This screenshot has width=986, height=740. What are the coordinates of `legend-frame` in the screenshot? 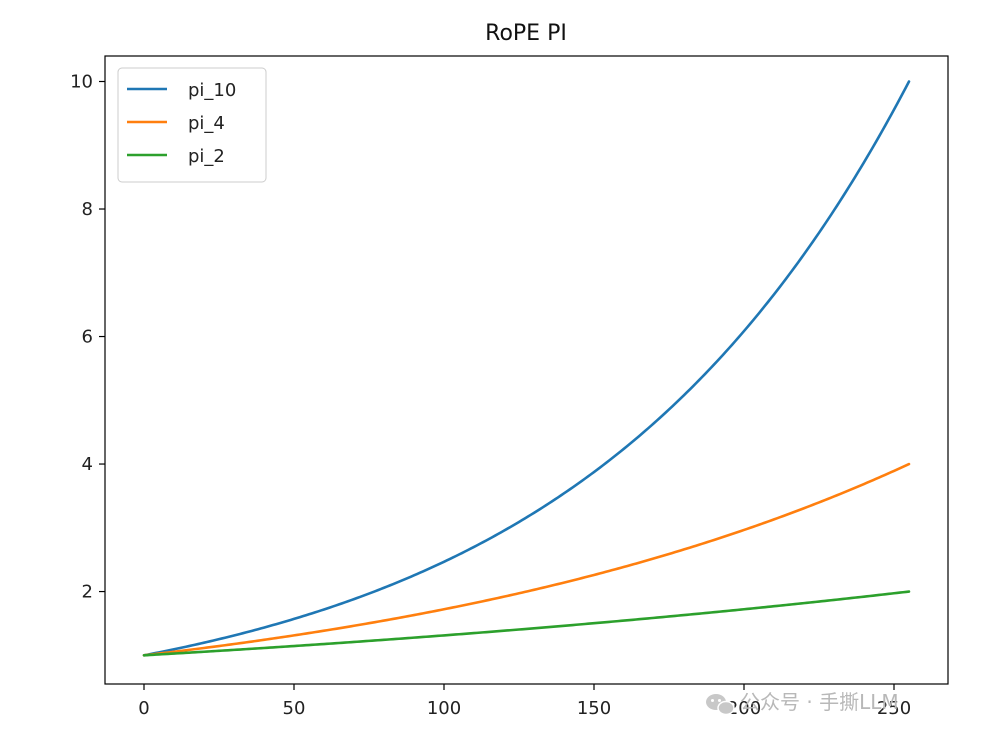 It's located at (192, 125).